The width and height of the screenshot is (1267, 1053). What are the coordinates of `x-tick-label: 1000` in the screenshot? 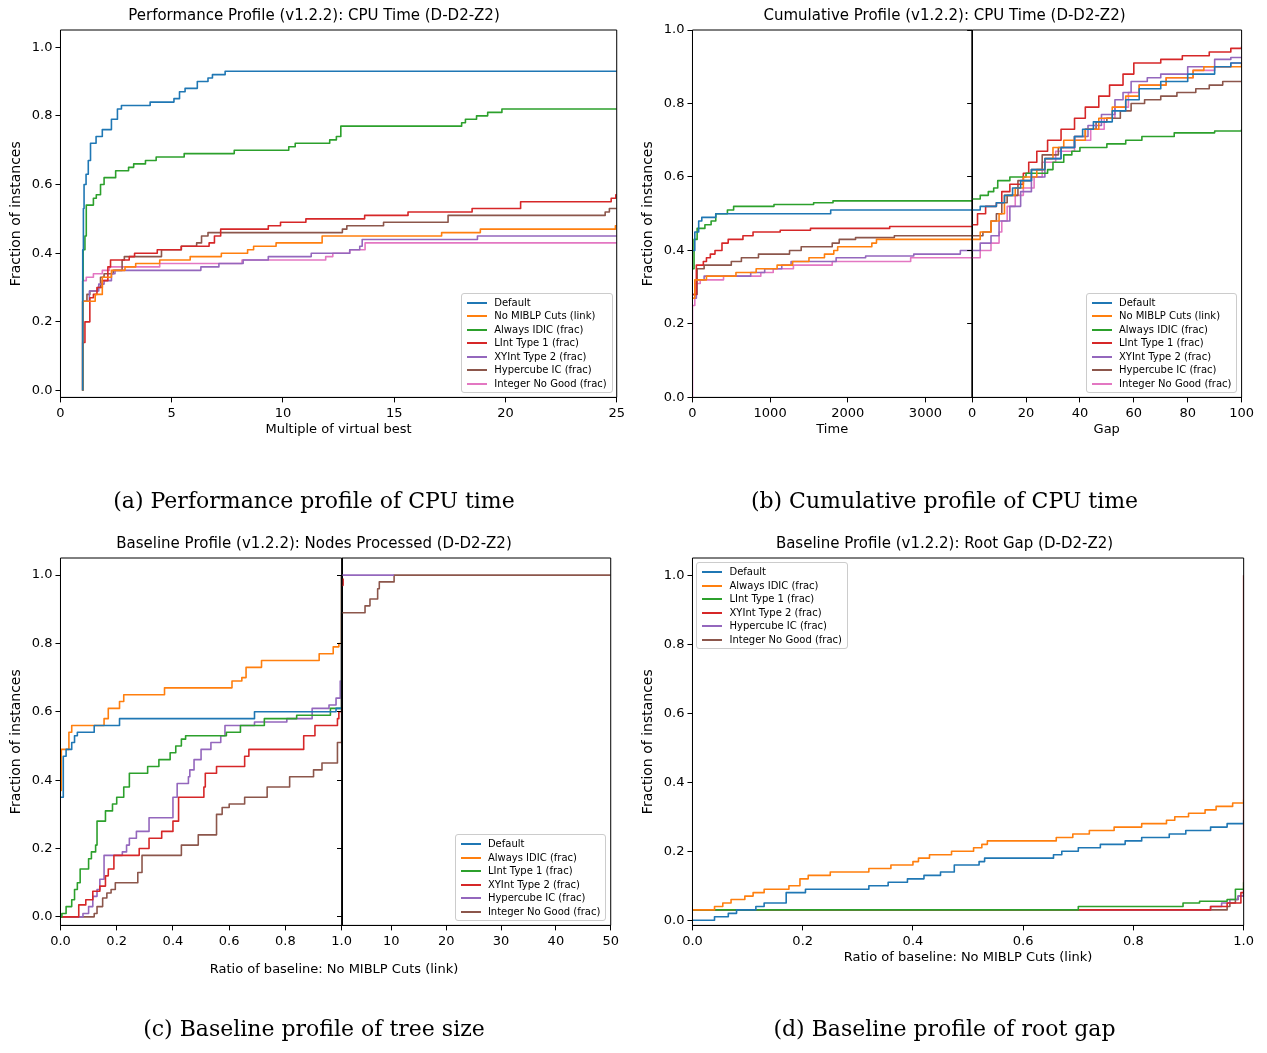 It's located at (770, 412).